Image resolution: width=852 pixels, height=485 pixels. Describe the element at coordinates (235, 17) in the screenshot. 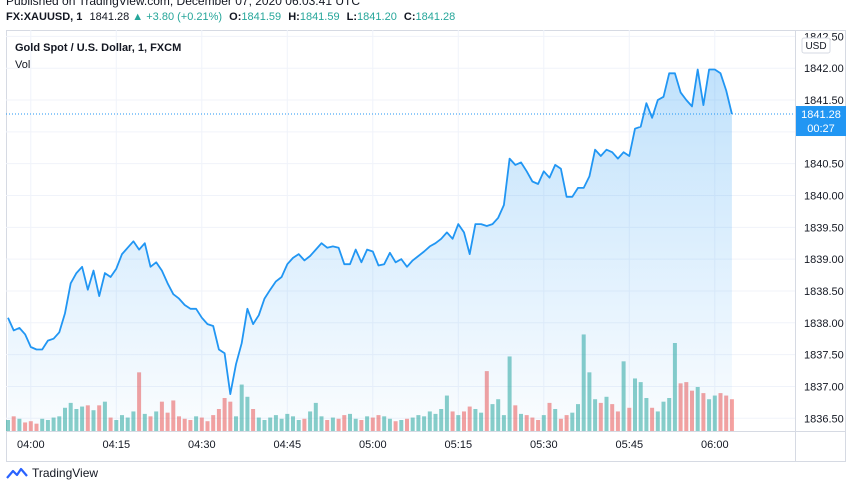

I see `open-label: O:` at that location.